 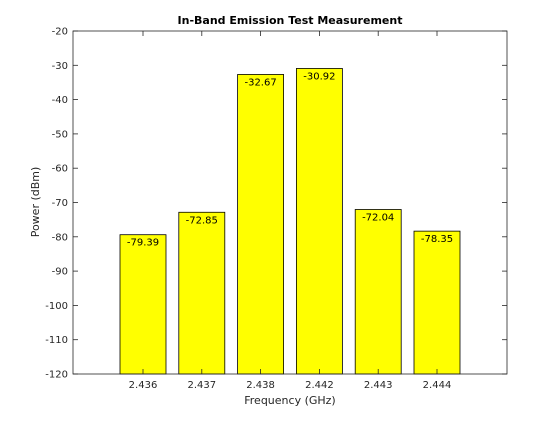 What do you see at coordinates (437, 385) in the screenshot?
I see `x-tick-label: 2.444` at bounding box center [437, 385].